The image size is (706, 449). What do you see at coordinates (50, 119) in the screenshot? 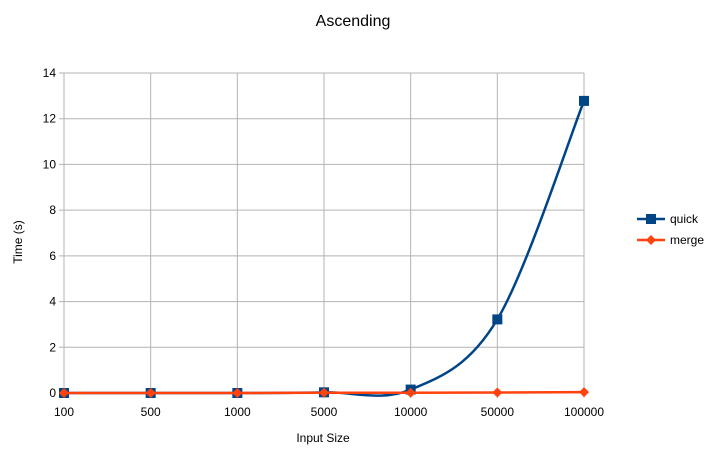
I see `y-tick-label: 12` at bounding box center [50, 119].